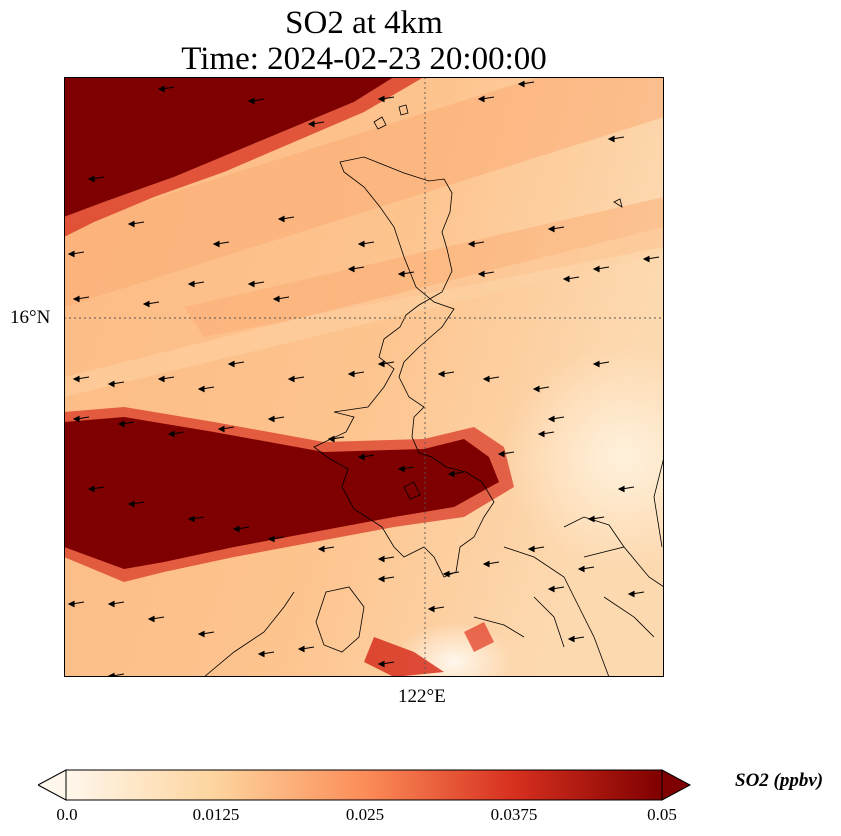 Image resolution: width=841 pixels, height=836 pixels. Describe the element at coordinates (662, 814) in the screenshot. I see `colorbar-tick-label: 0.05` at that location.